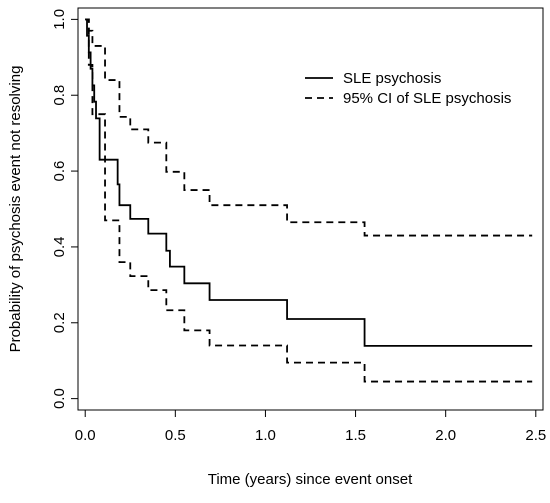 This screenshot has width=550, height=503. Describe the element at coordinates (59, 19) in the screenshot. I see `y-tick-label: 1.0` at that location.